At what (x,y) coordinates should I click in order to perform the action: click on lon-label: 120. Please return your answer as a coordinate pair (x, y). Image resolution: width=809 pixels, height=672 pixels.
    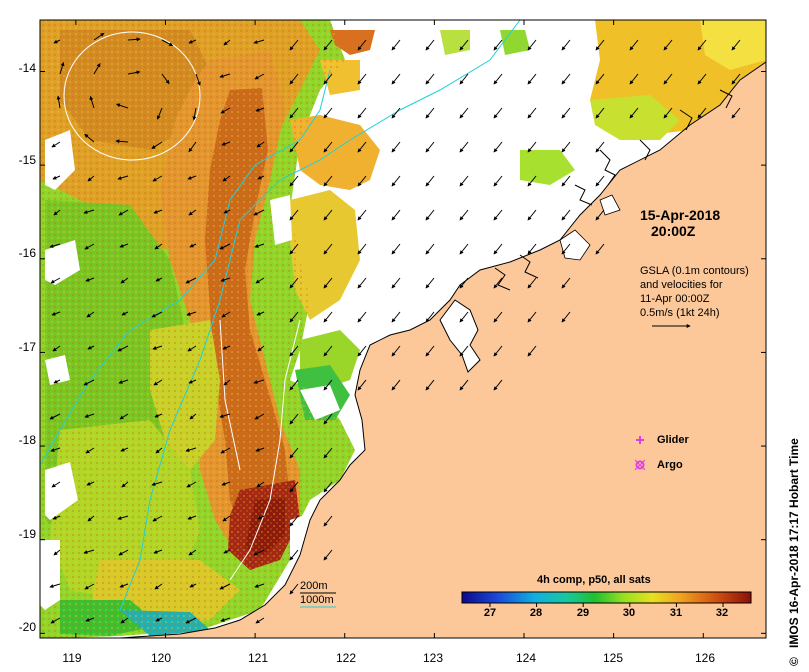
    Looking at the image, I should click on (161, 658).